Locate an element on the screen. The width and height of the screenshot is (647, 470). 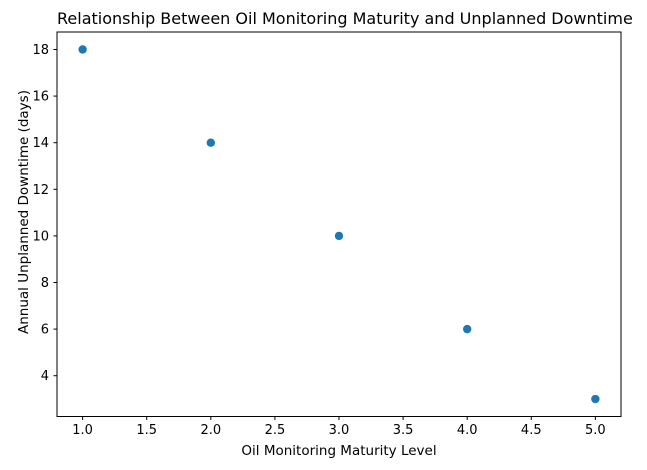
y-tick-label: 4 is located at coordinates (45, 376).